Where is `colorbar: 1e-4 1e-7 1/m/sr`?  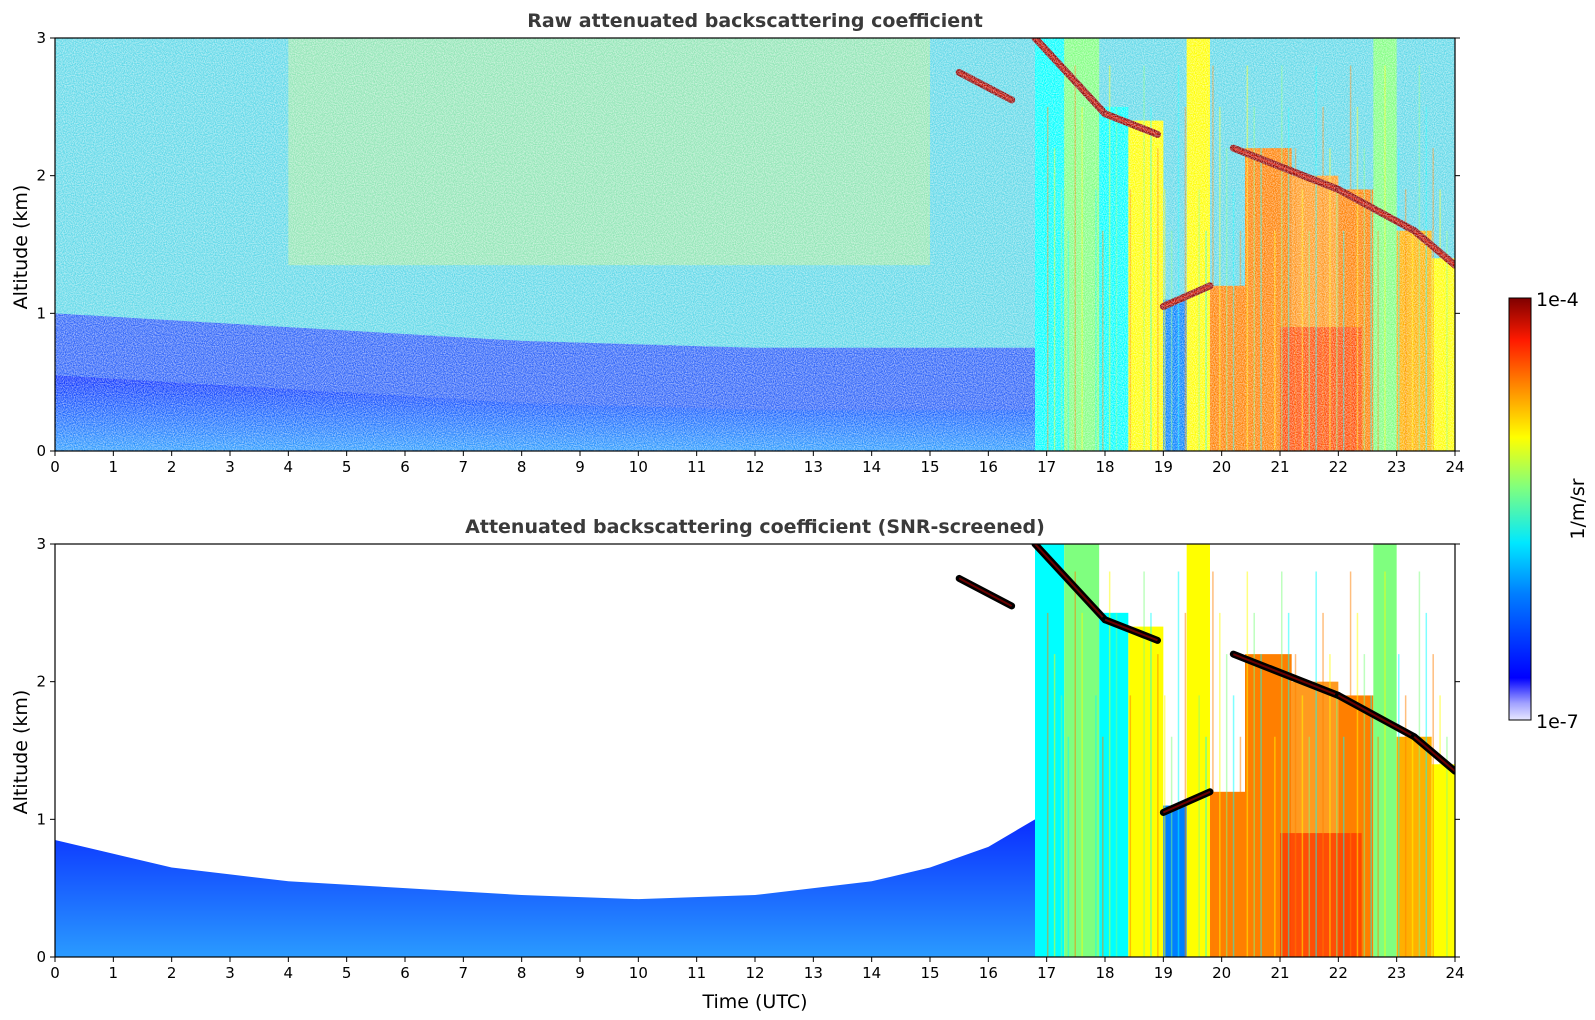
colorbar: 1e-4 1e-7 1/m/sr is located at coordinates (1548, 511).